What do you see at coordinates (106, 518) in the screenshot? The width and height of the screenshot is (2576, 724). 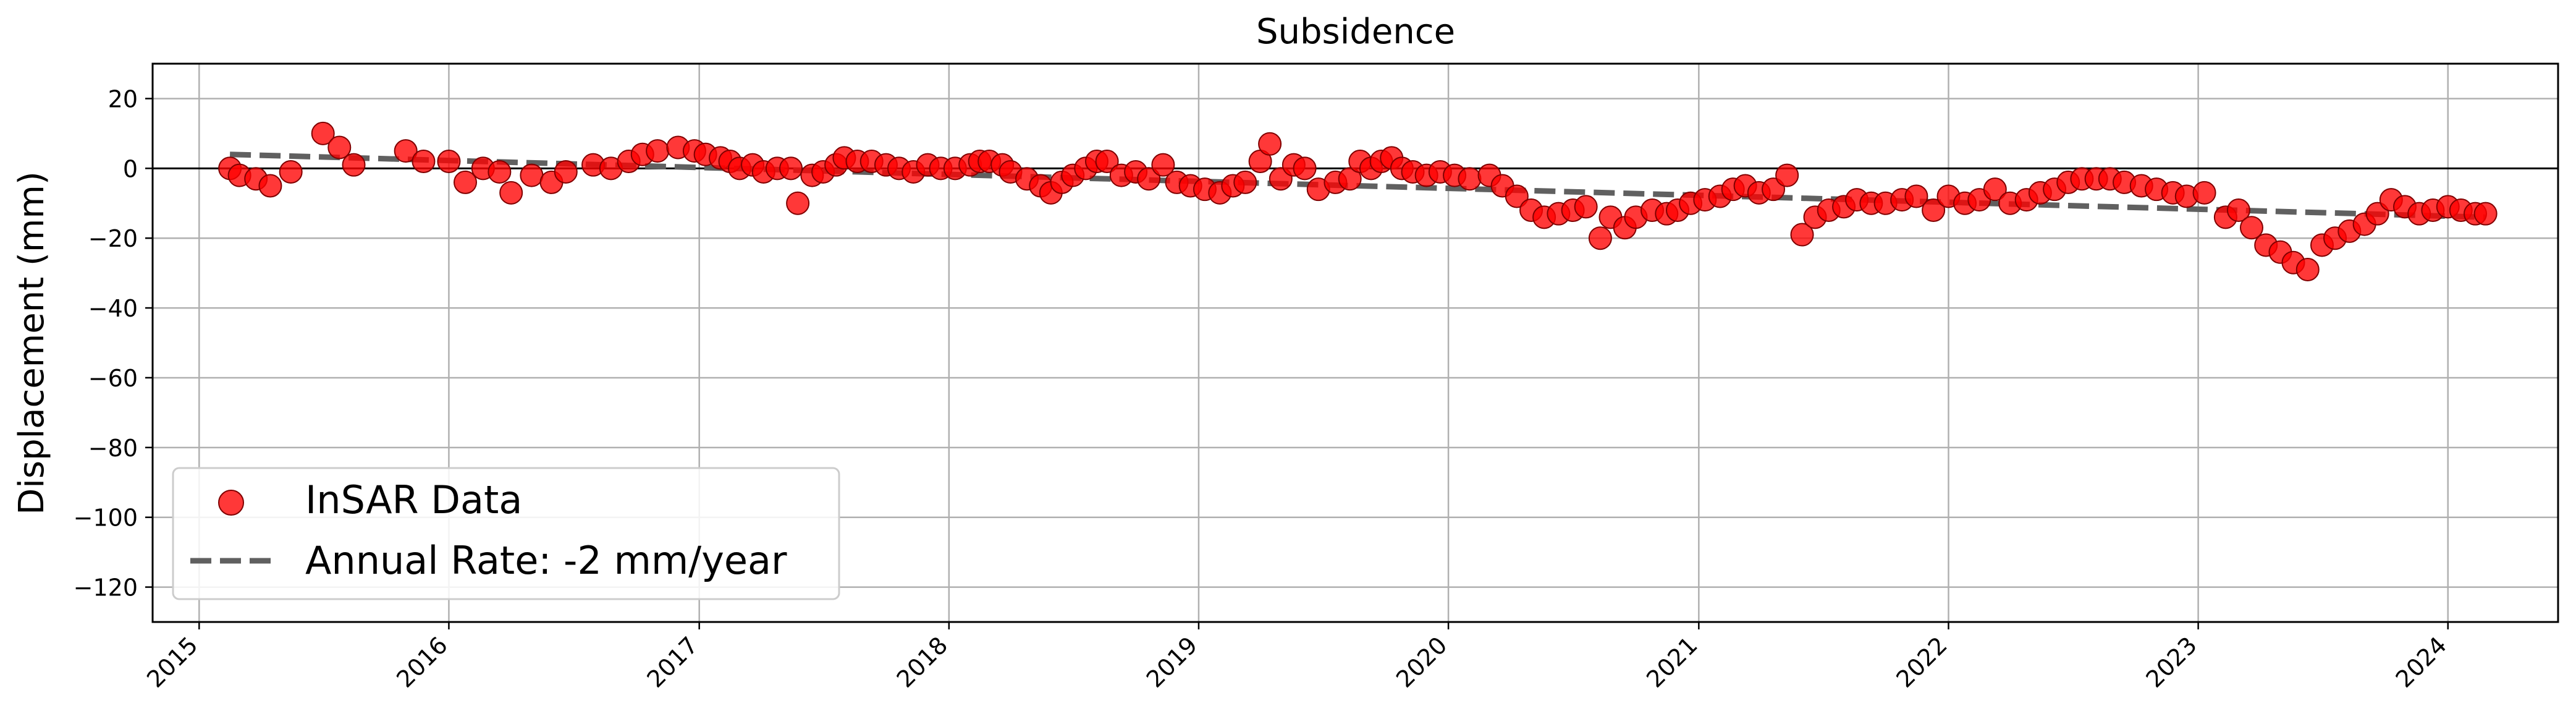 I see `y-tick-label: −100` at bounding box center [106, 518].